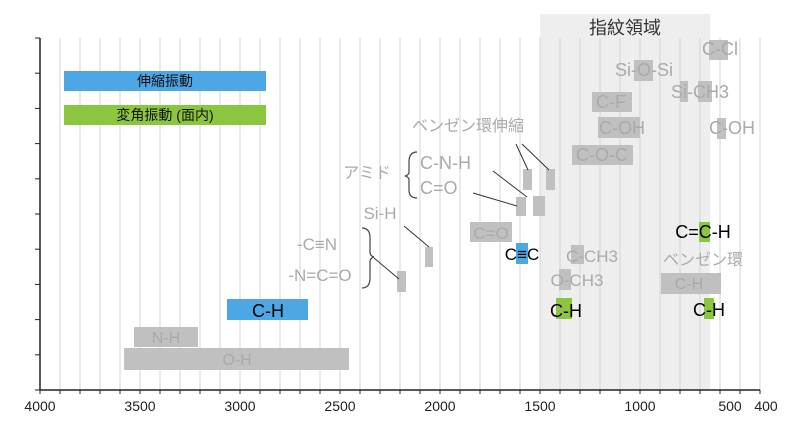  What do you see at coordinates (416, 236) in the screenshot?
I see `sih-leader` at bounding box center [416, 236].